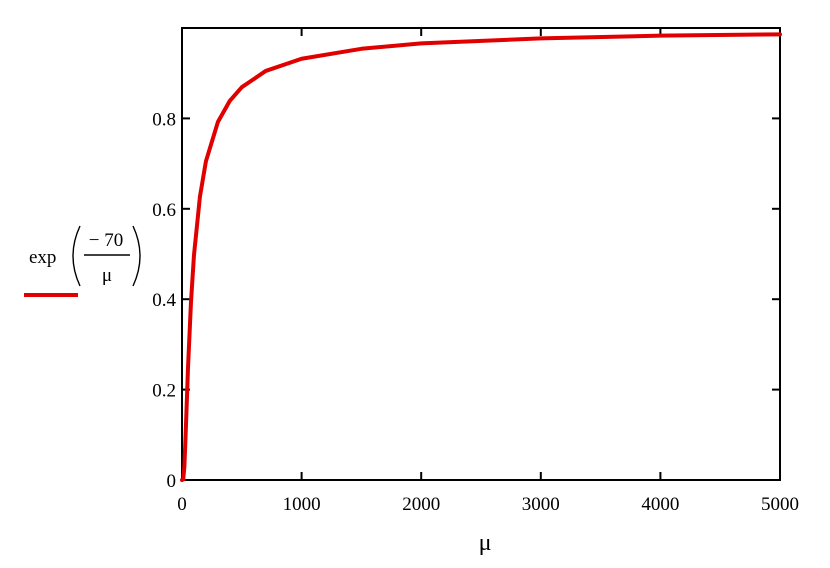  Describe the element at coordinates (164, 300) in the screenshot. I see `y-tick-label-2: 0.4` at that location.